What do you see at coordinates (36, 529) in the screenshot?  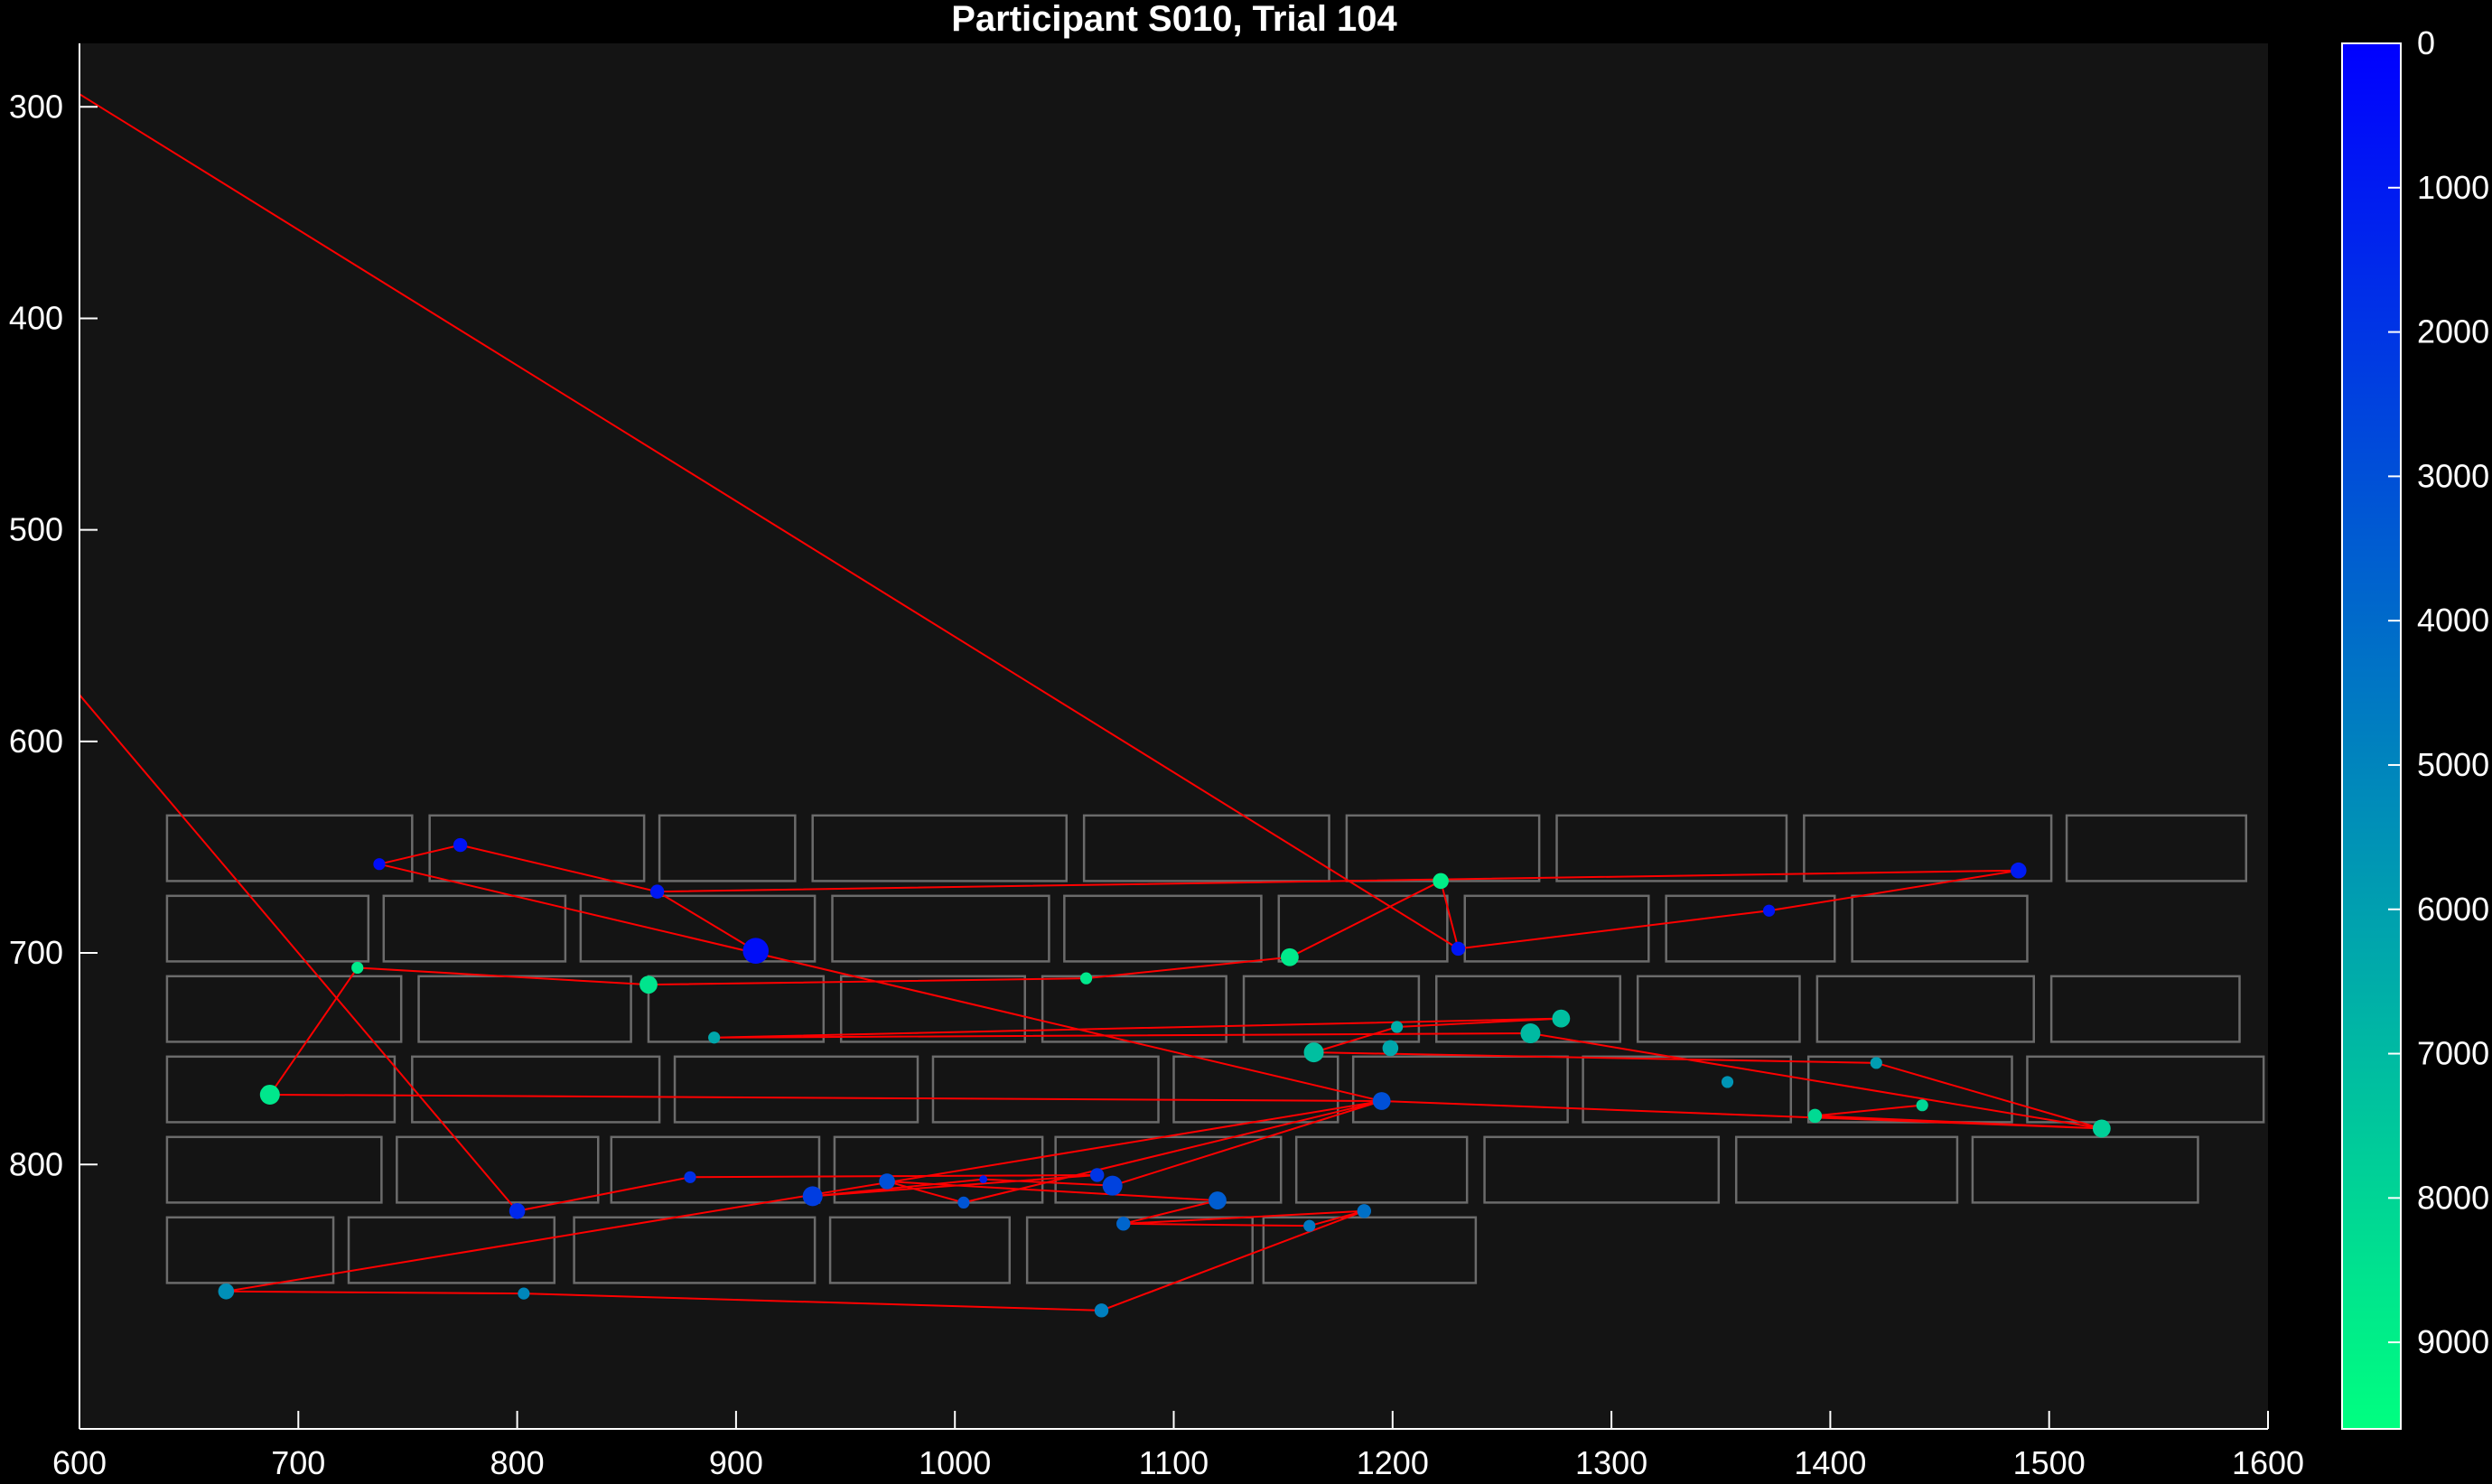 I see `y-tick-label: 500` at bounding box center [36, 529].